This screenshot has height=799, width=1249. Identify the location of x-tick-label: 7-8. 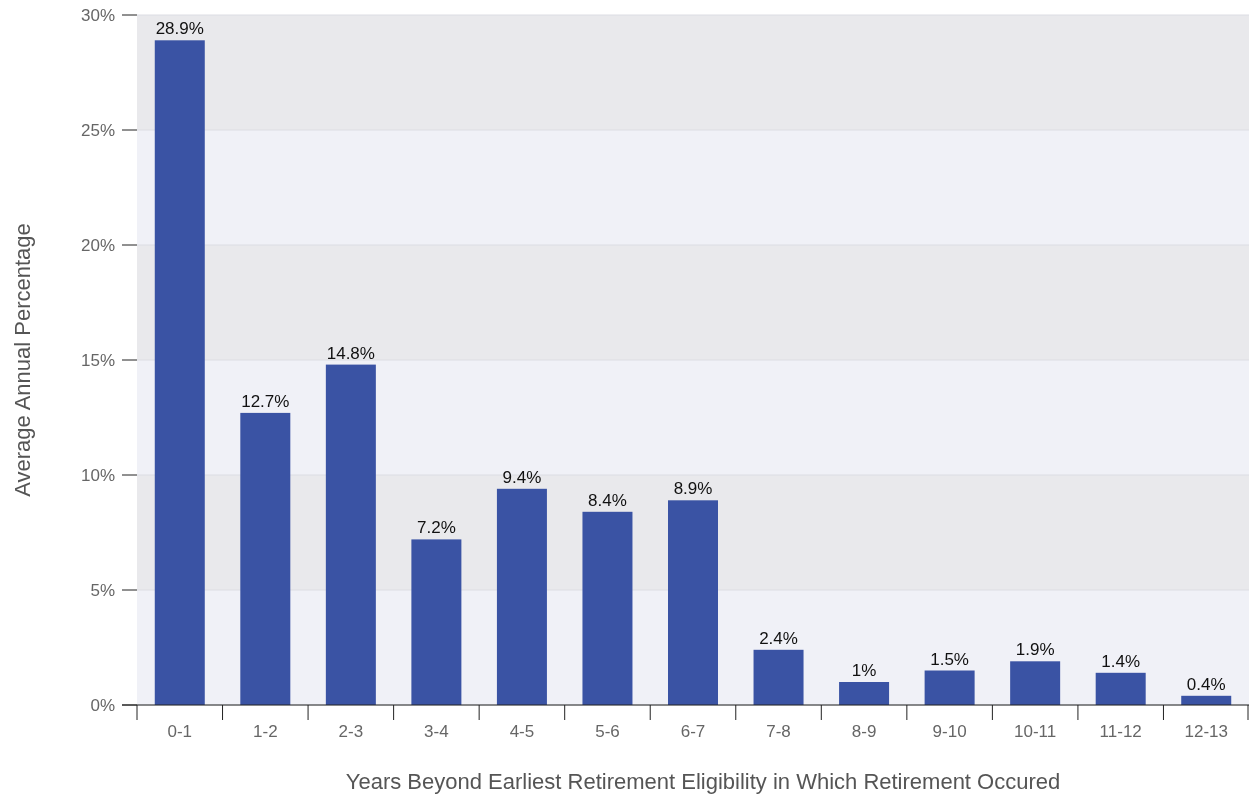
(778, 731).